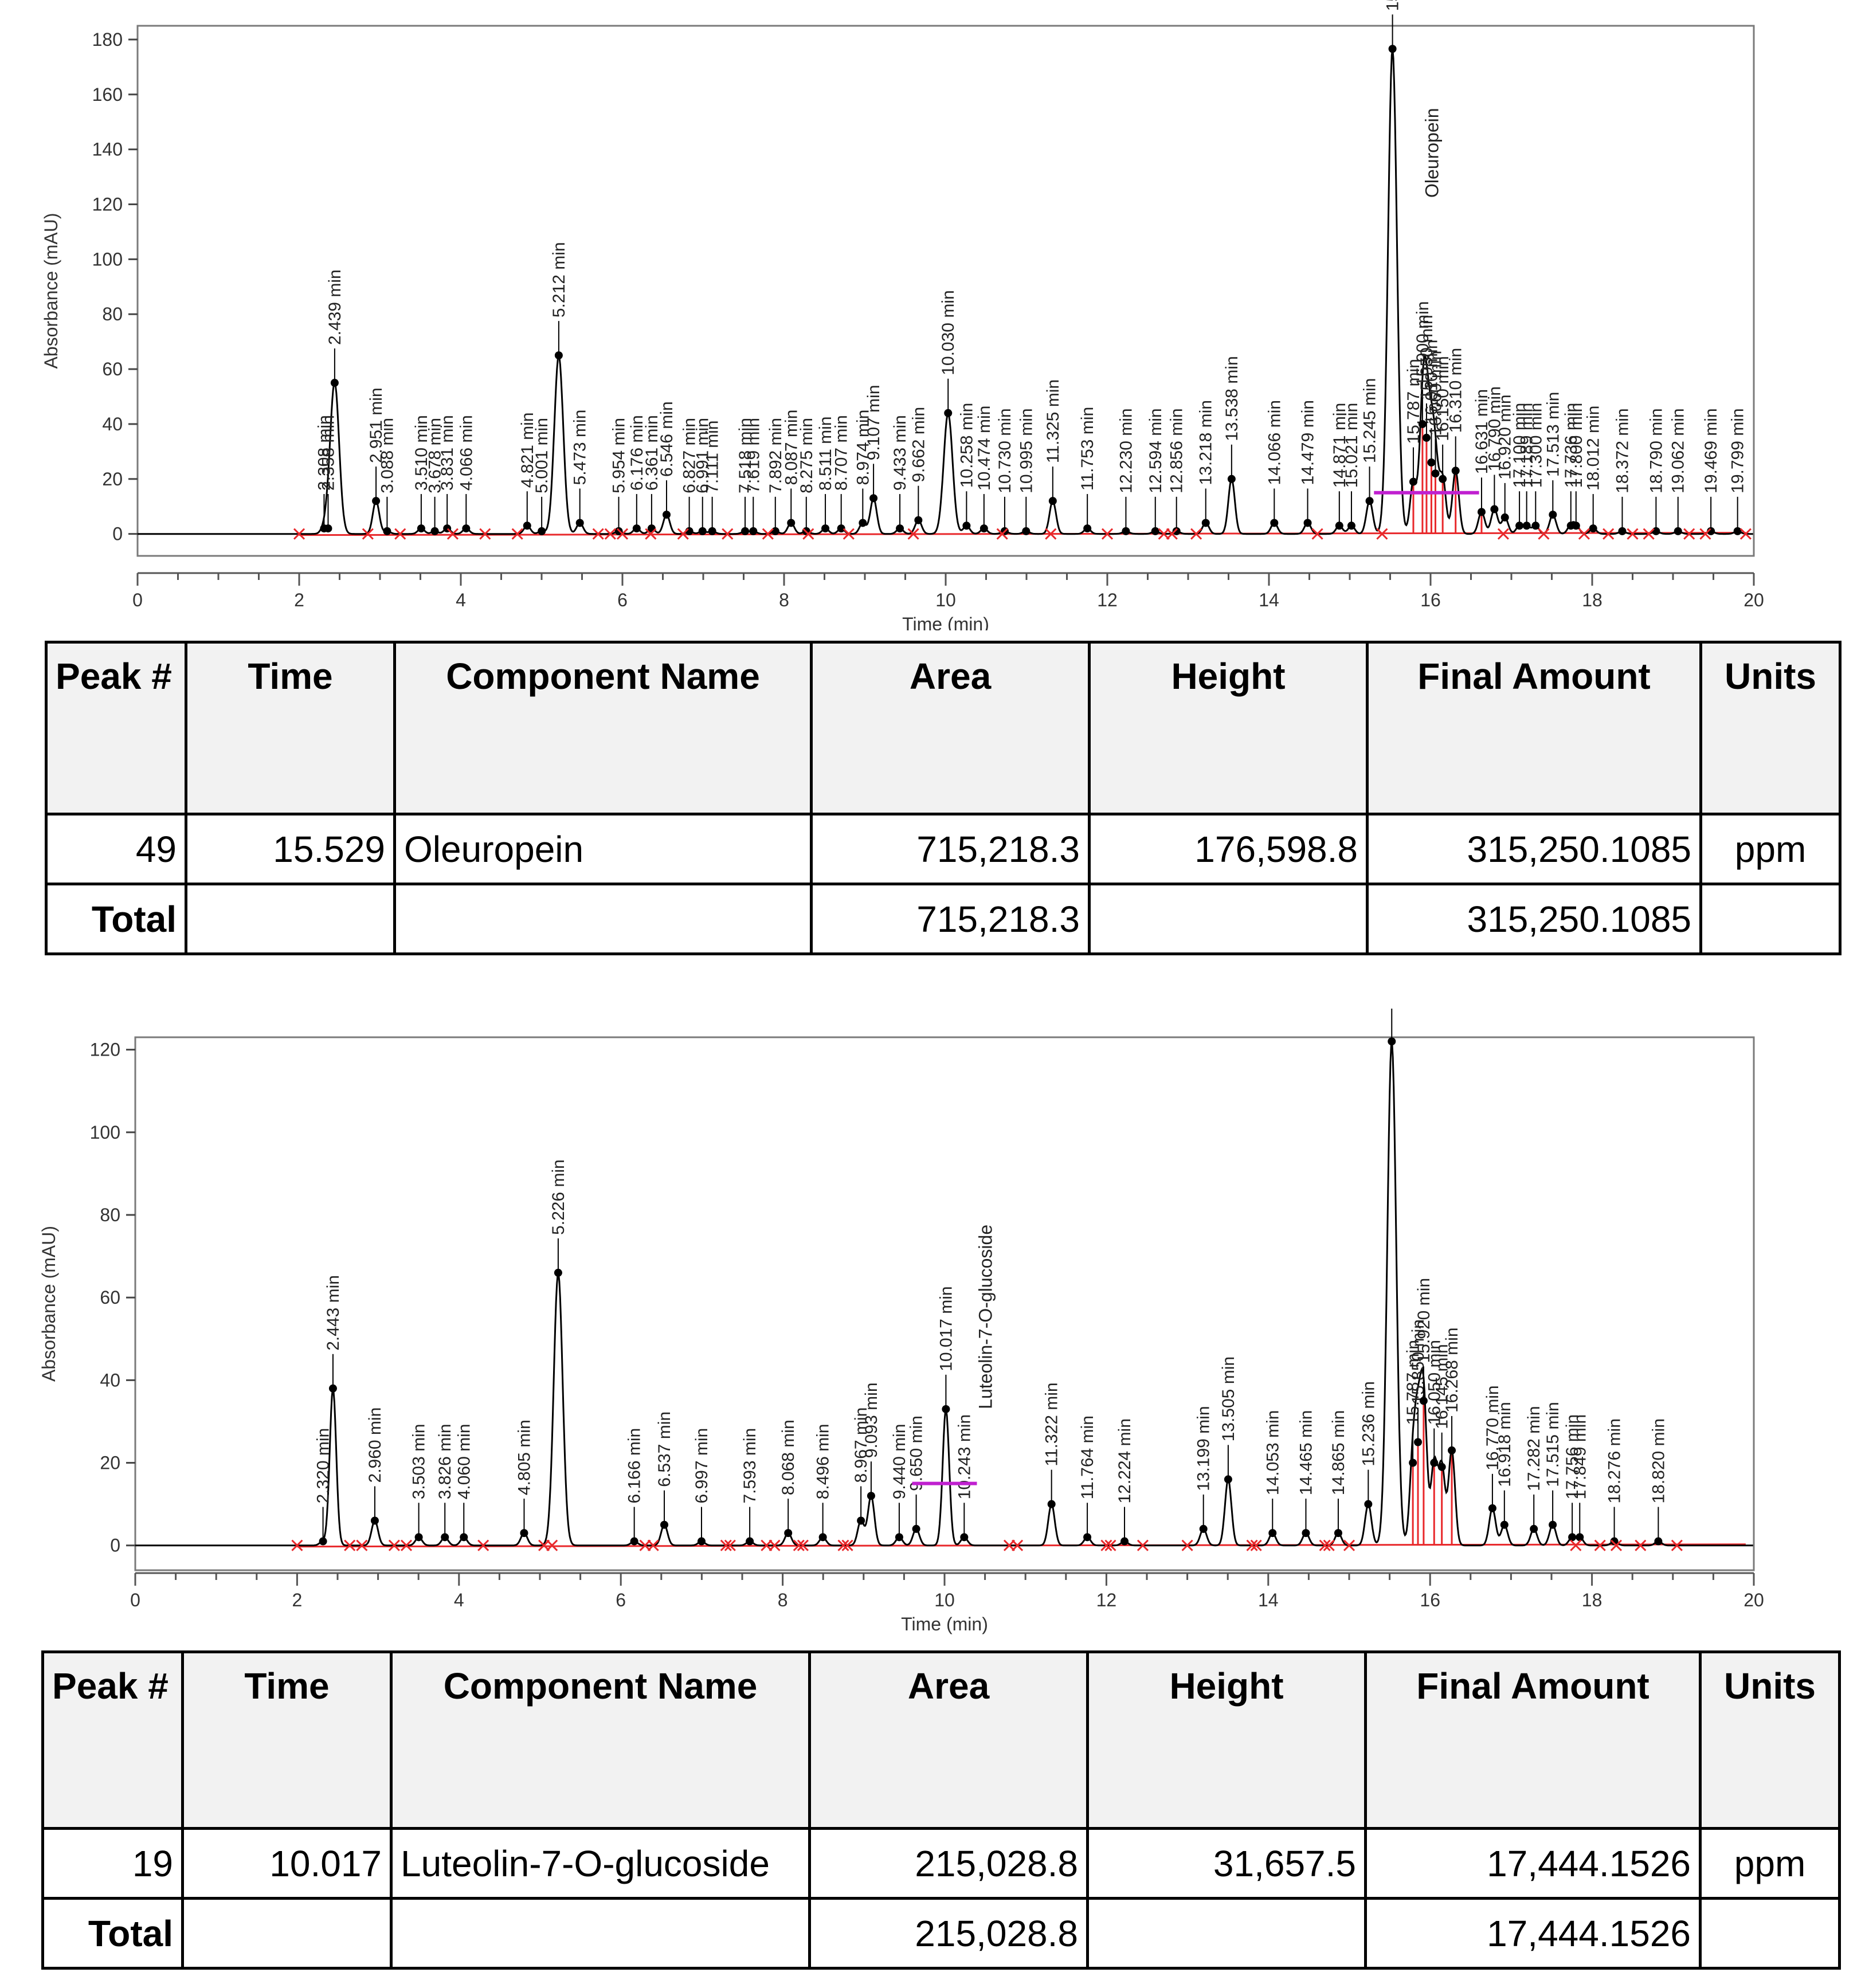  Describe the element at coordinates (1368, 1423) in the screenshot. I see `peak-label: 15.236 min` at that location.